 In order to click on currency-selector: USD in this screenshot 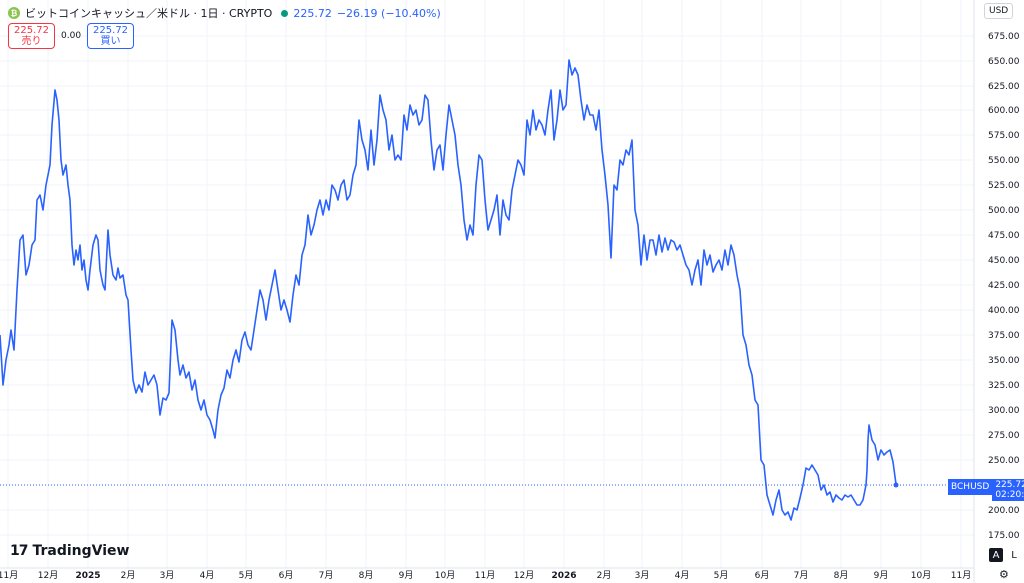, I will do `click(999, 11)`.